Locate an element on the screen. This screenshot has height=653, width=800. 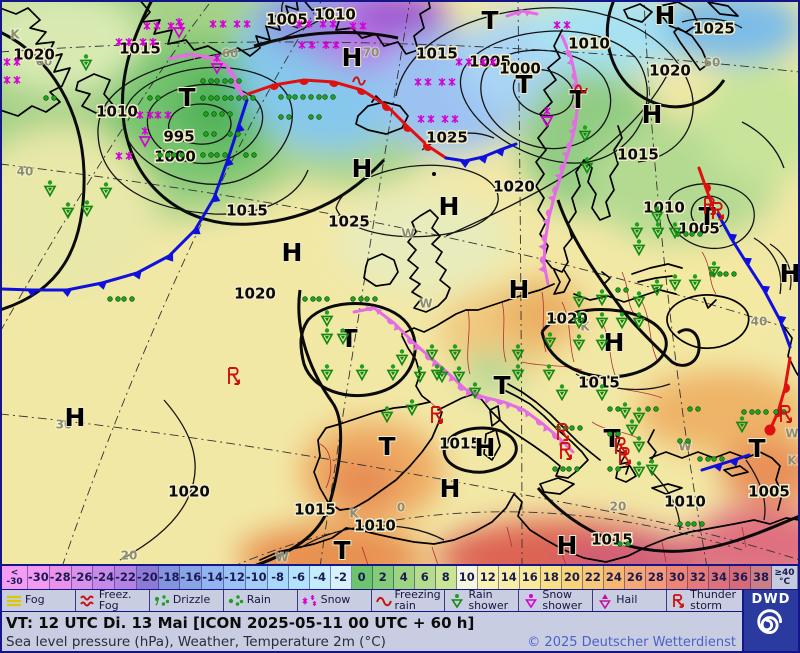
dwd-logo: DWD is located at coordinates (770, 620).